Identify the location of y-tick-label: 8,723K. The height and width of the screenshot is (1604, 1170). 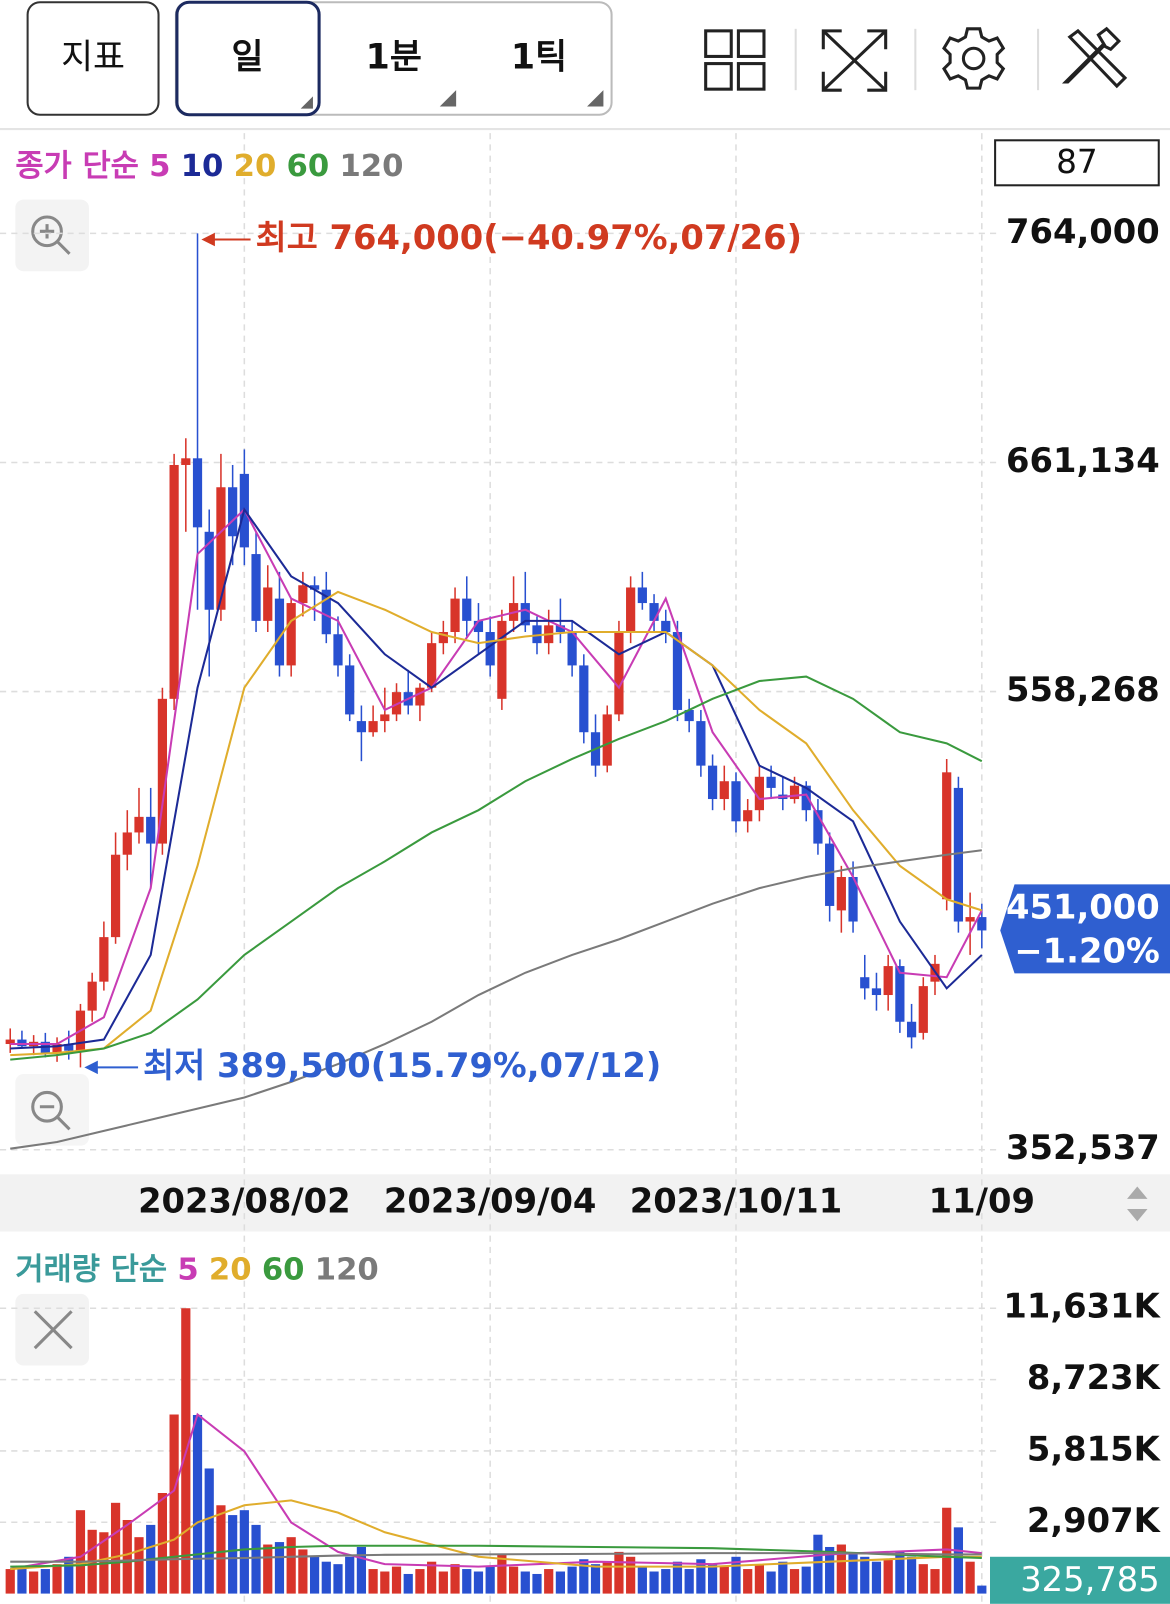
(1094, 1377).